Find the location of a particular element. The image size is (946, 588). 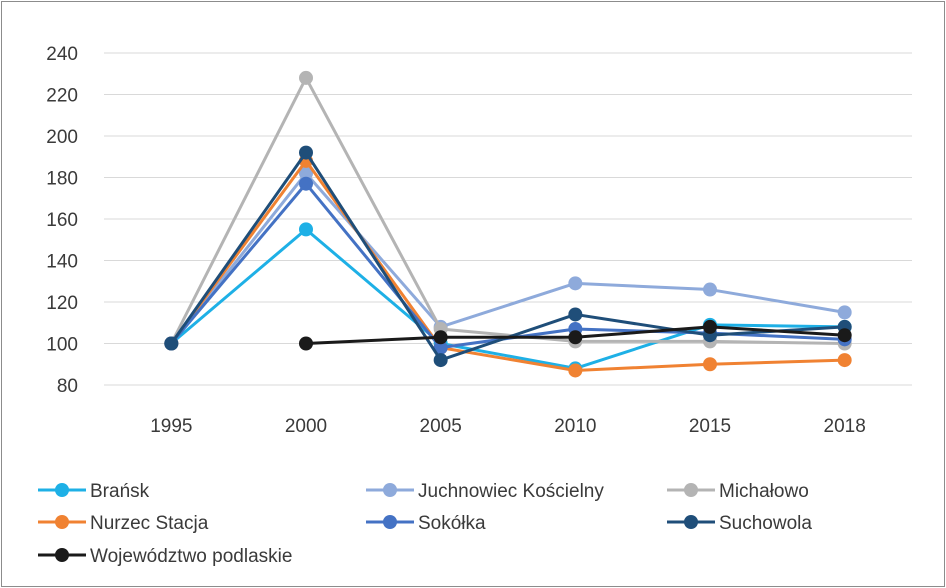

legend-item: Michałowo is located at coordinates (738, 491).